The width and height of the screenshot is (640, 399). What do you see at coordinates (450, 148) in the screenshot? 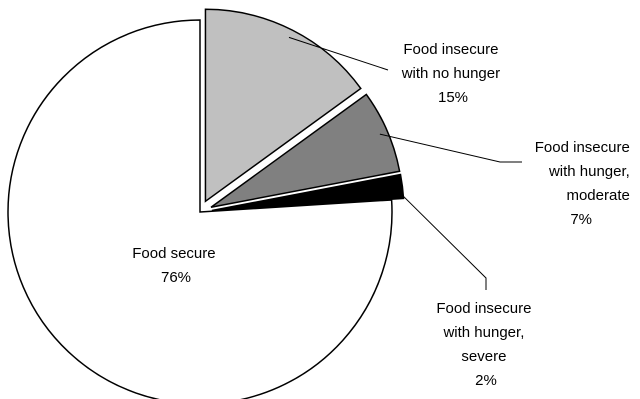
I see `leader-insecure-hunger-moderate` at bounding box center [450, 148].